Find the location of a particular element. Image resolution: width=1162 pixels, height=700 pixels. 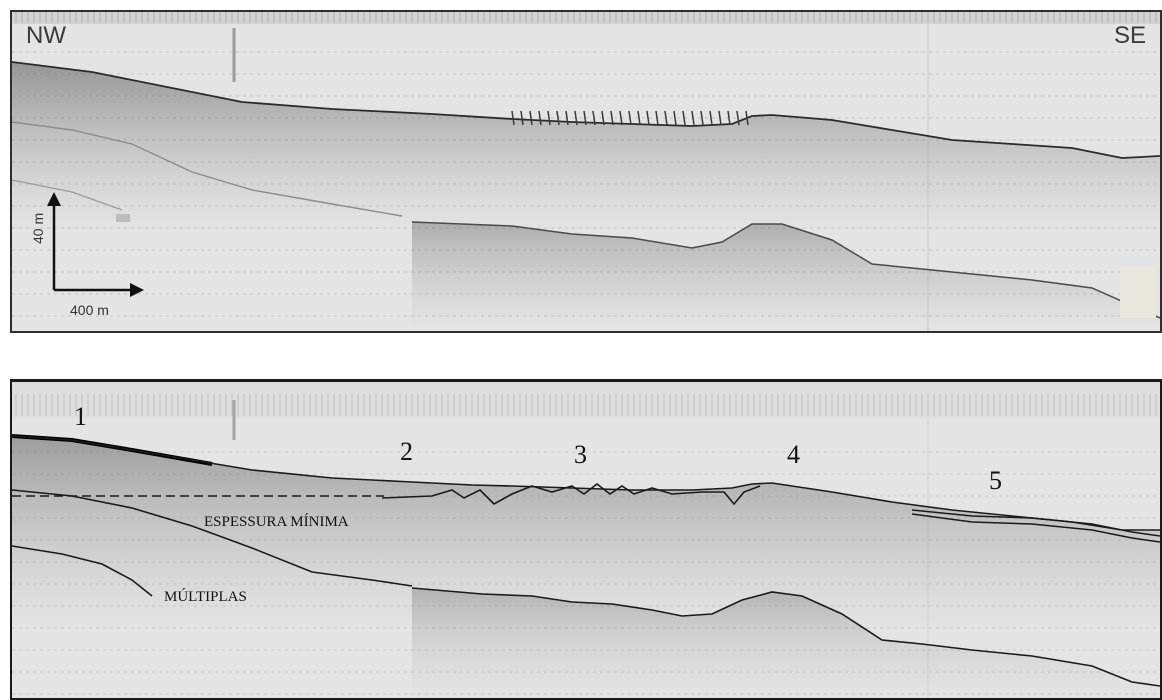

zone-label-5: 5 is located at coordinates (995, 480).